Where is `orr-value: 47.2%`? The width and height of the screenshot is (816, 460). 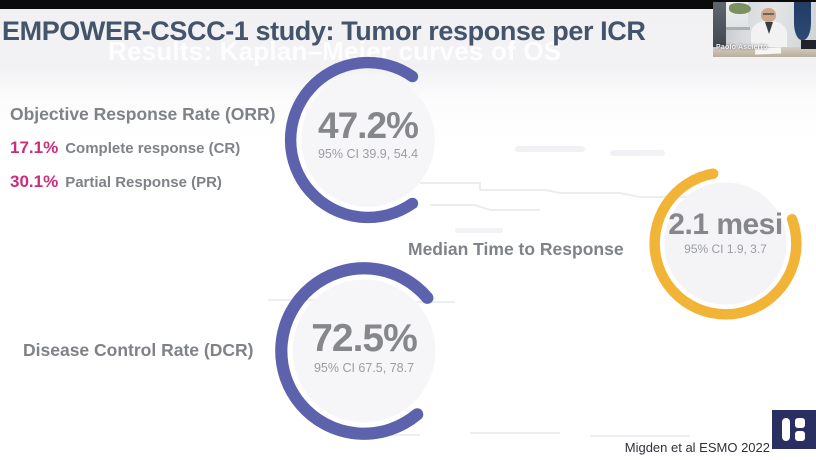 orr-value: 47.2% is located at coordinates (368, 125).